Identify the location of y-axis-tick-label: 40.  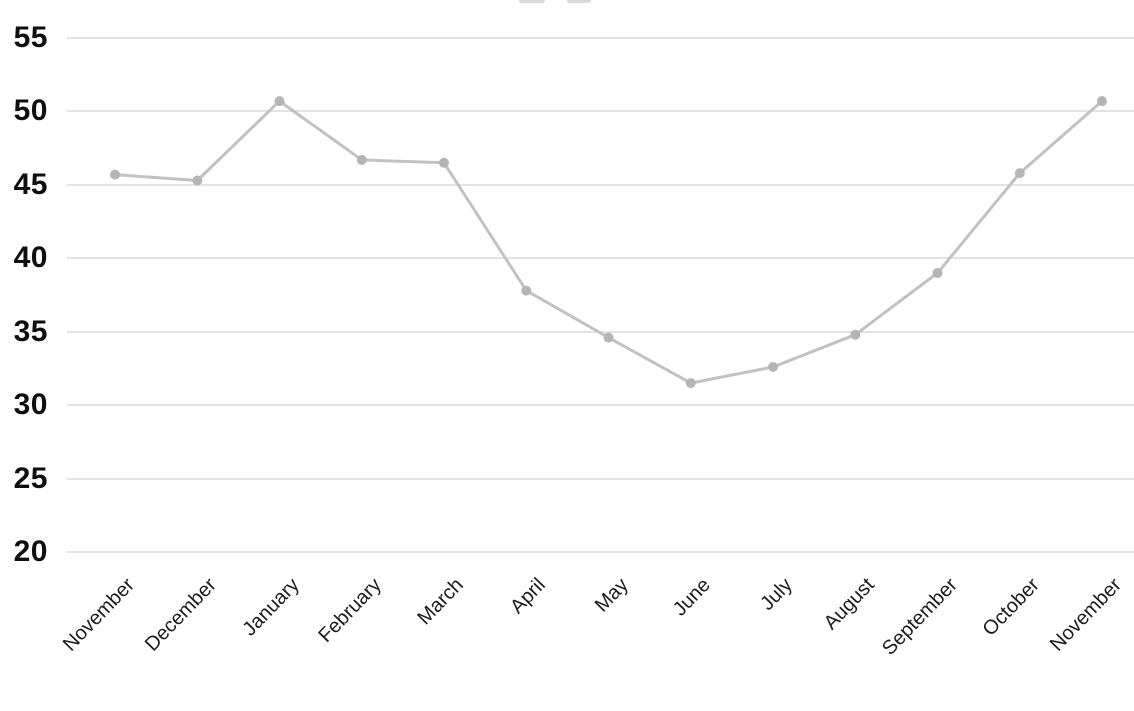
(30, 258).